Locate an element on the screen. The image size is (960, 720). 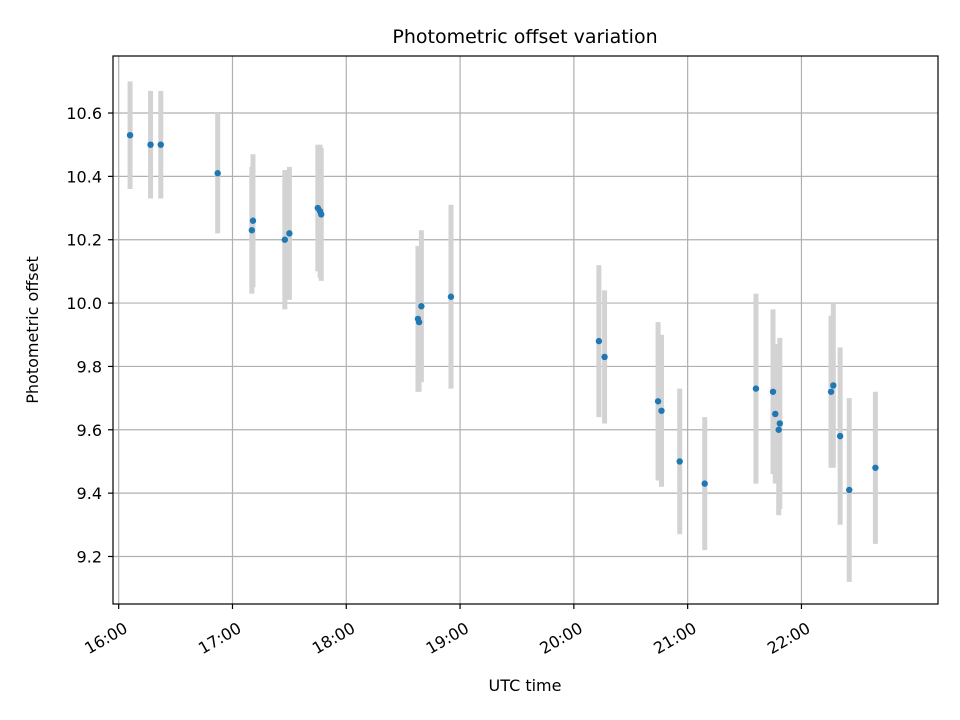
y-tick-label: 9.6 is located at coordinates (89, 430).